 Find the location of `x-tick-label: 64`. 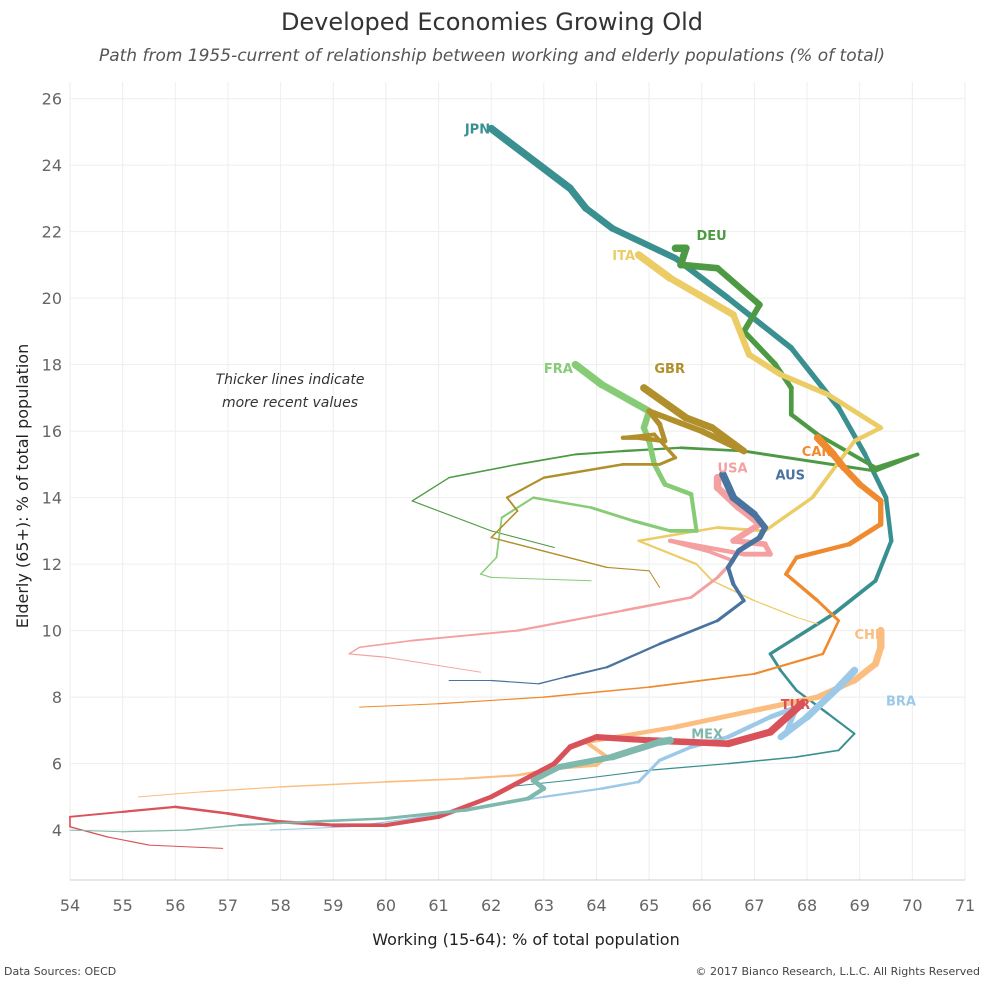

x-tick-label: 64 is located at coordinates (596, 905).